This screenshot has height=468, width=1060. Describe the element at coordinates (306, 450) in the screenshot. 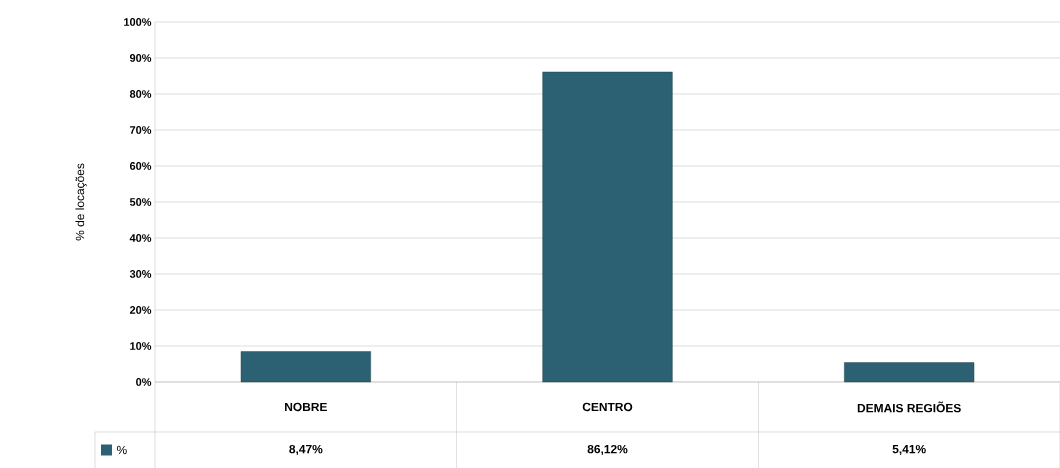

I see `text: 8,47%` at that location.